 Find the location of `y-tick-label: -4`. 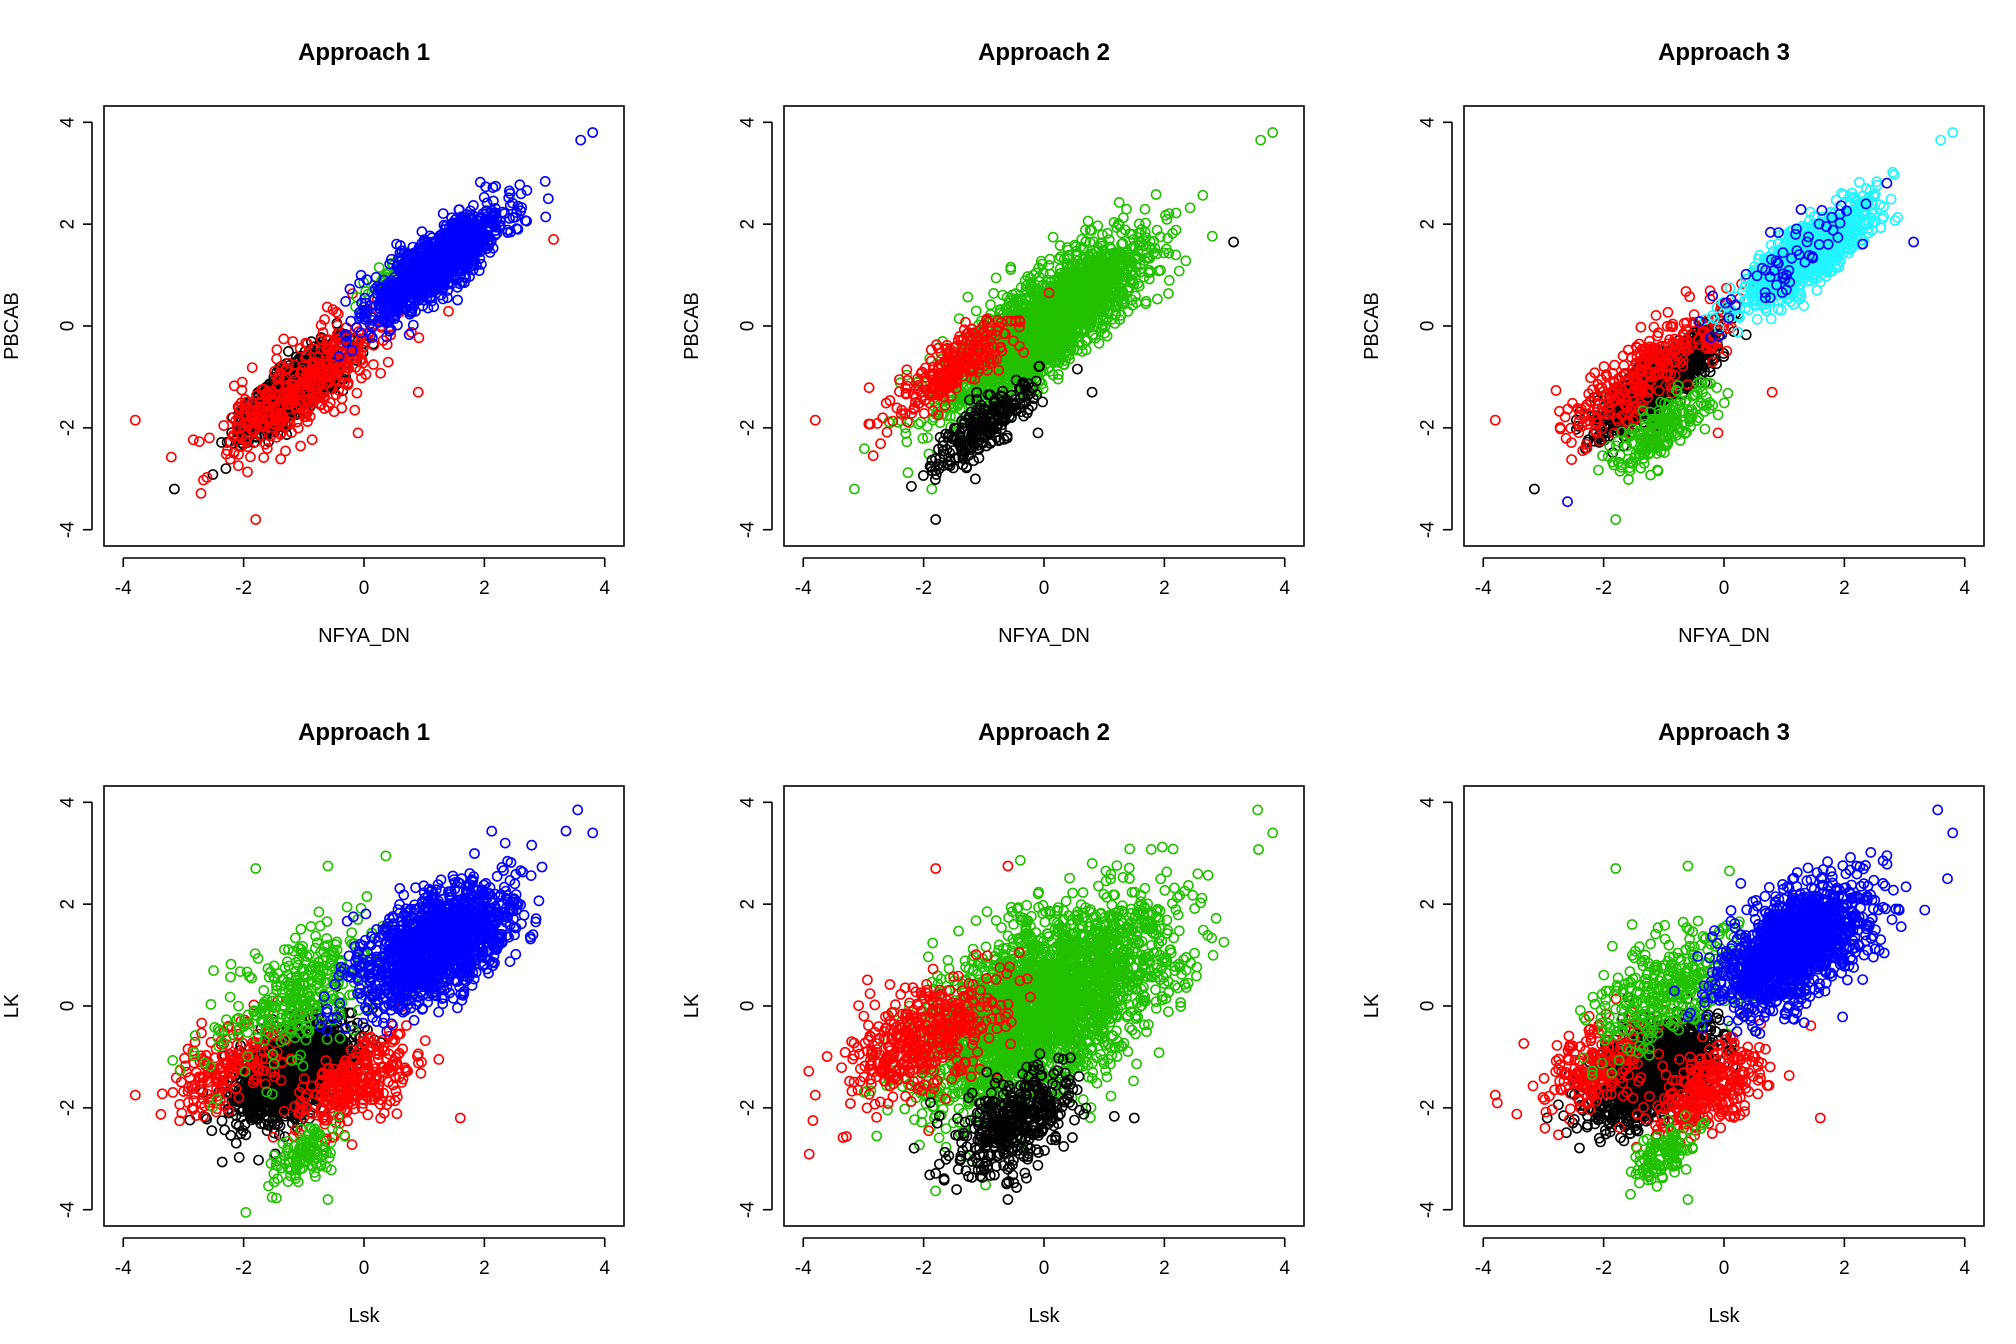

y-tick-label: -4 is located at coordinates (68, 529).